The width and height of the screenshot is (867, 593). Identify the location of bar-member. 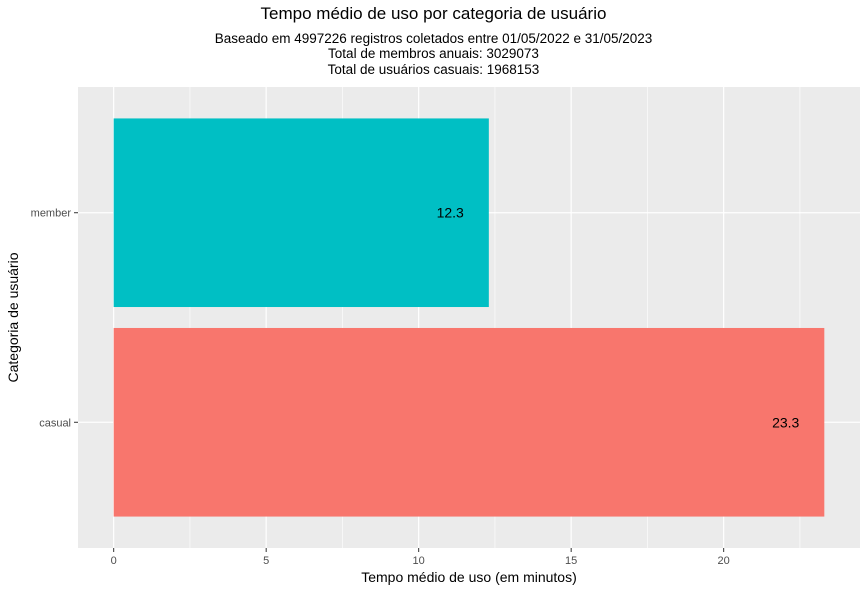
(301, 213).